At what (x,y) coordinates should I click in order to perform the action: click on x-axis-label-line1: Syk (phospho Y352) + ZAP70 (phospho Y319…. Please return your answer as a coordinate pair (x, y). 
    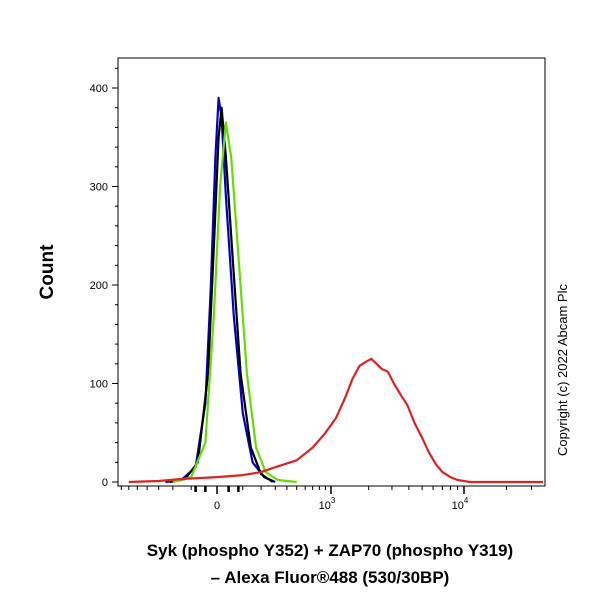
    Looking at the image, I should click on (330, 550).